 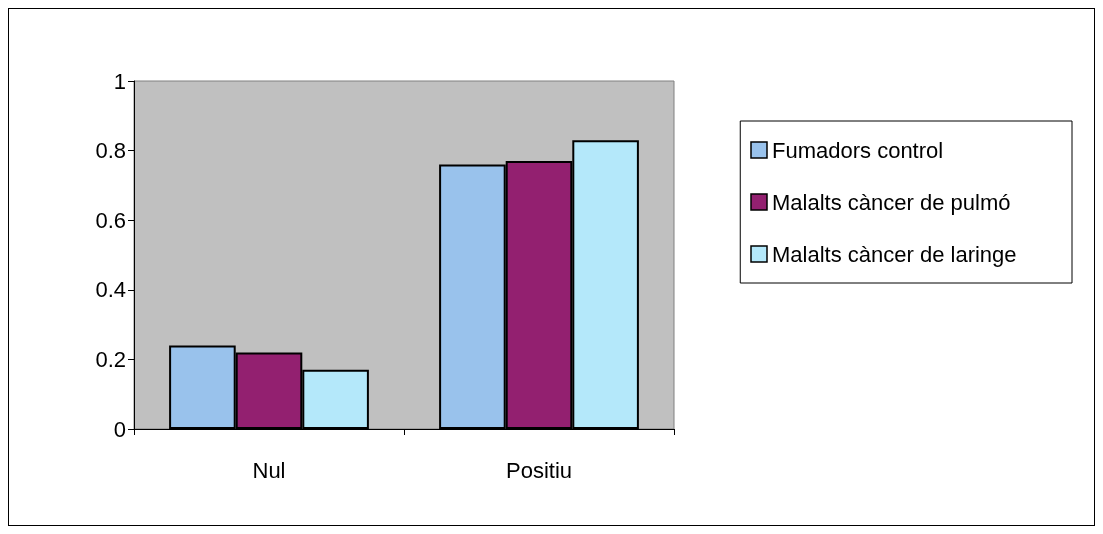 What do you see at coordinates (110, 290) in the screenshot?
I see `y-tick-label: 0.4` at bounding box center [110, 290].